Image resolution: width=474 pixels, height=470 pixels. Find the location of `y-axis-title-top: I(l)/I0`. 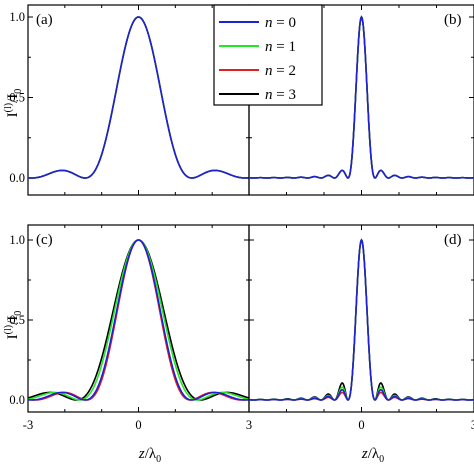

y-axis-title-top: I(l)/I0 is located at coordinates (13, 103).